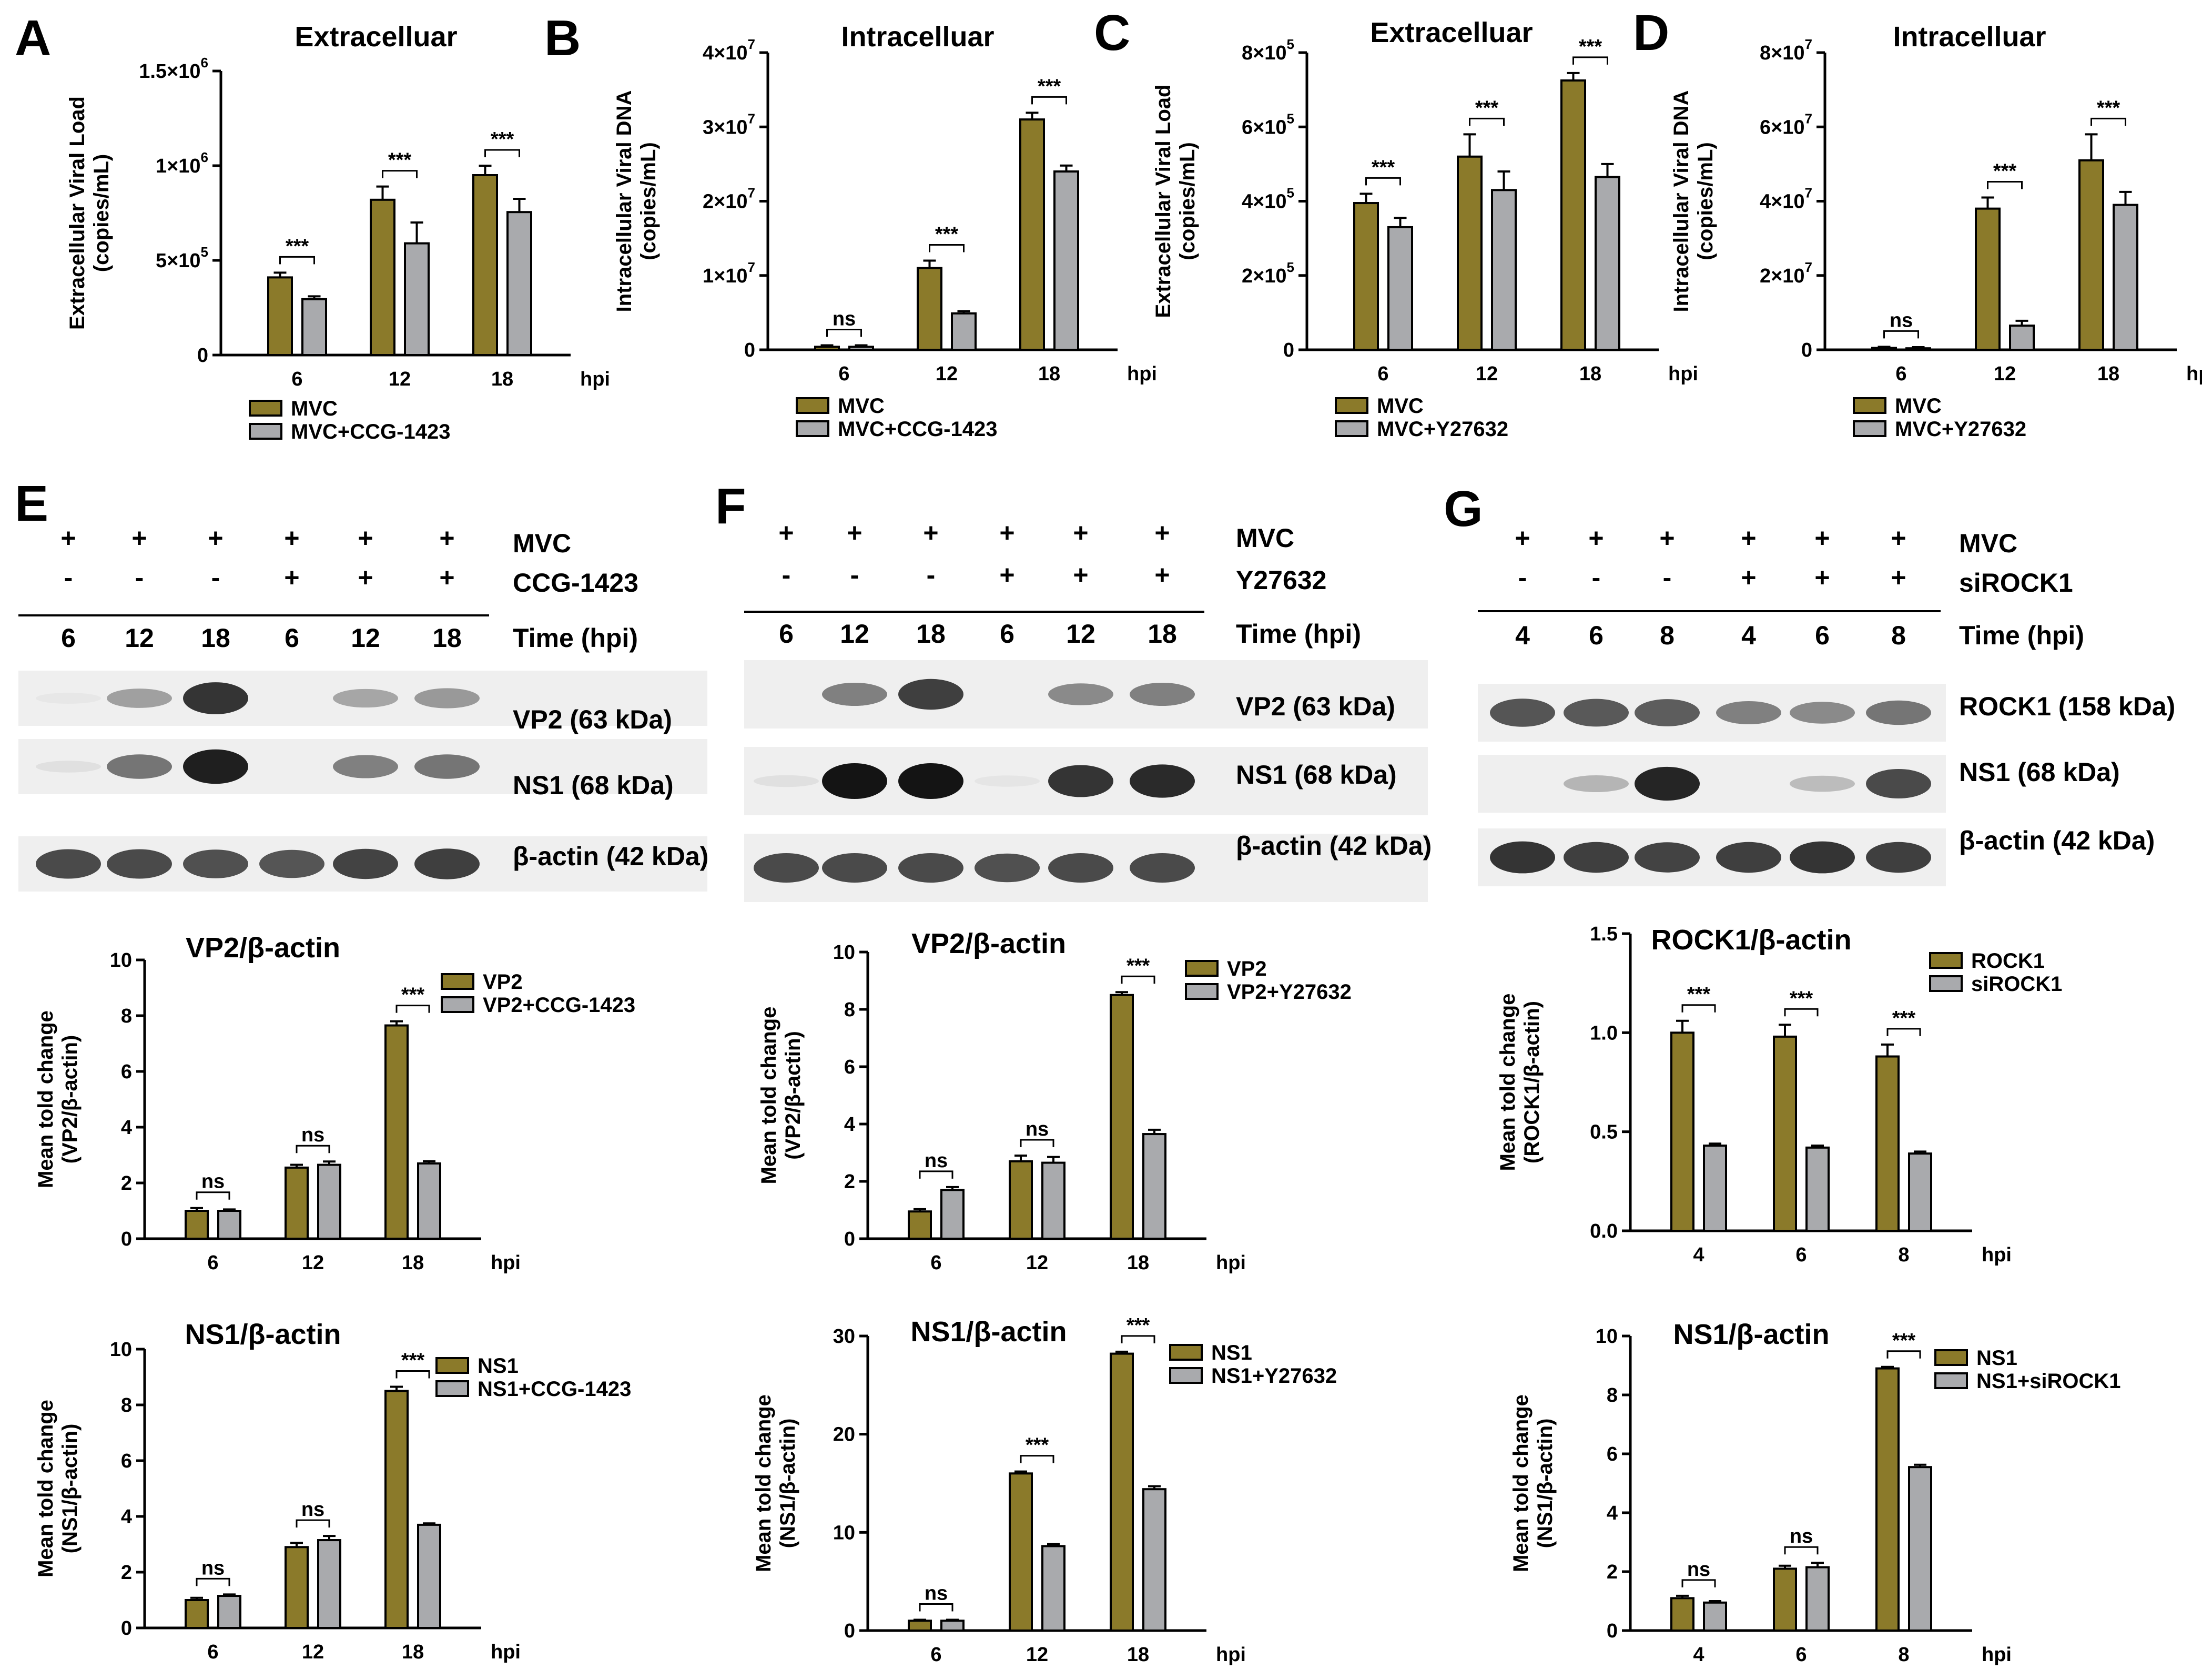 Image resolution: width=2202 pixels, height=1680 pixels. What do you see at coordinates (1162, 634) in the screenshot?
I see `time-point: 18` at bounding box center [1162, 634].